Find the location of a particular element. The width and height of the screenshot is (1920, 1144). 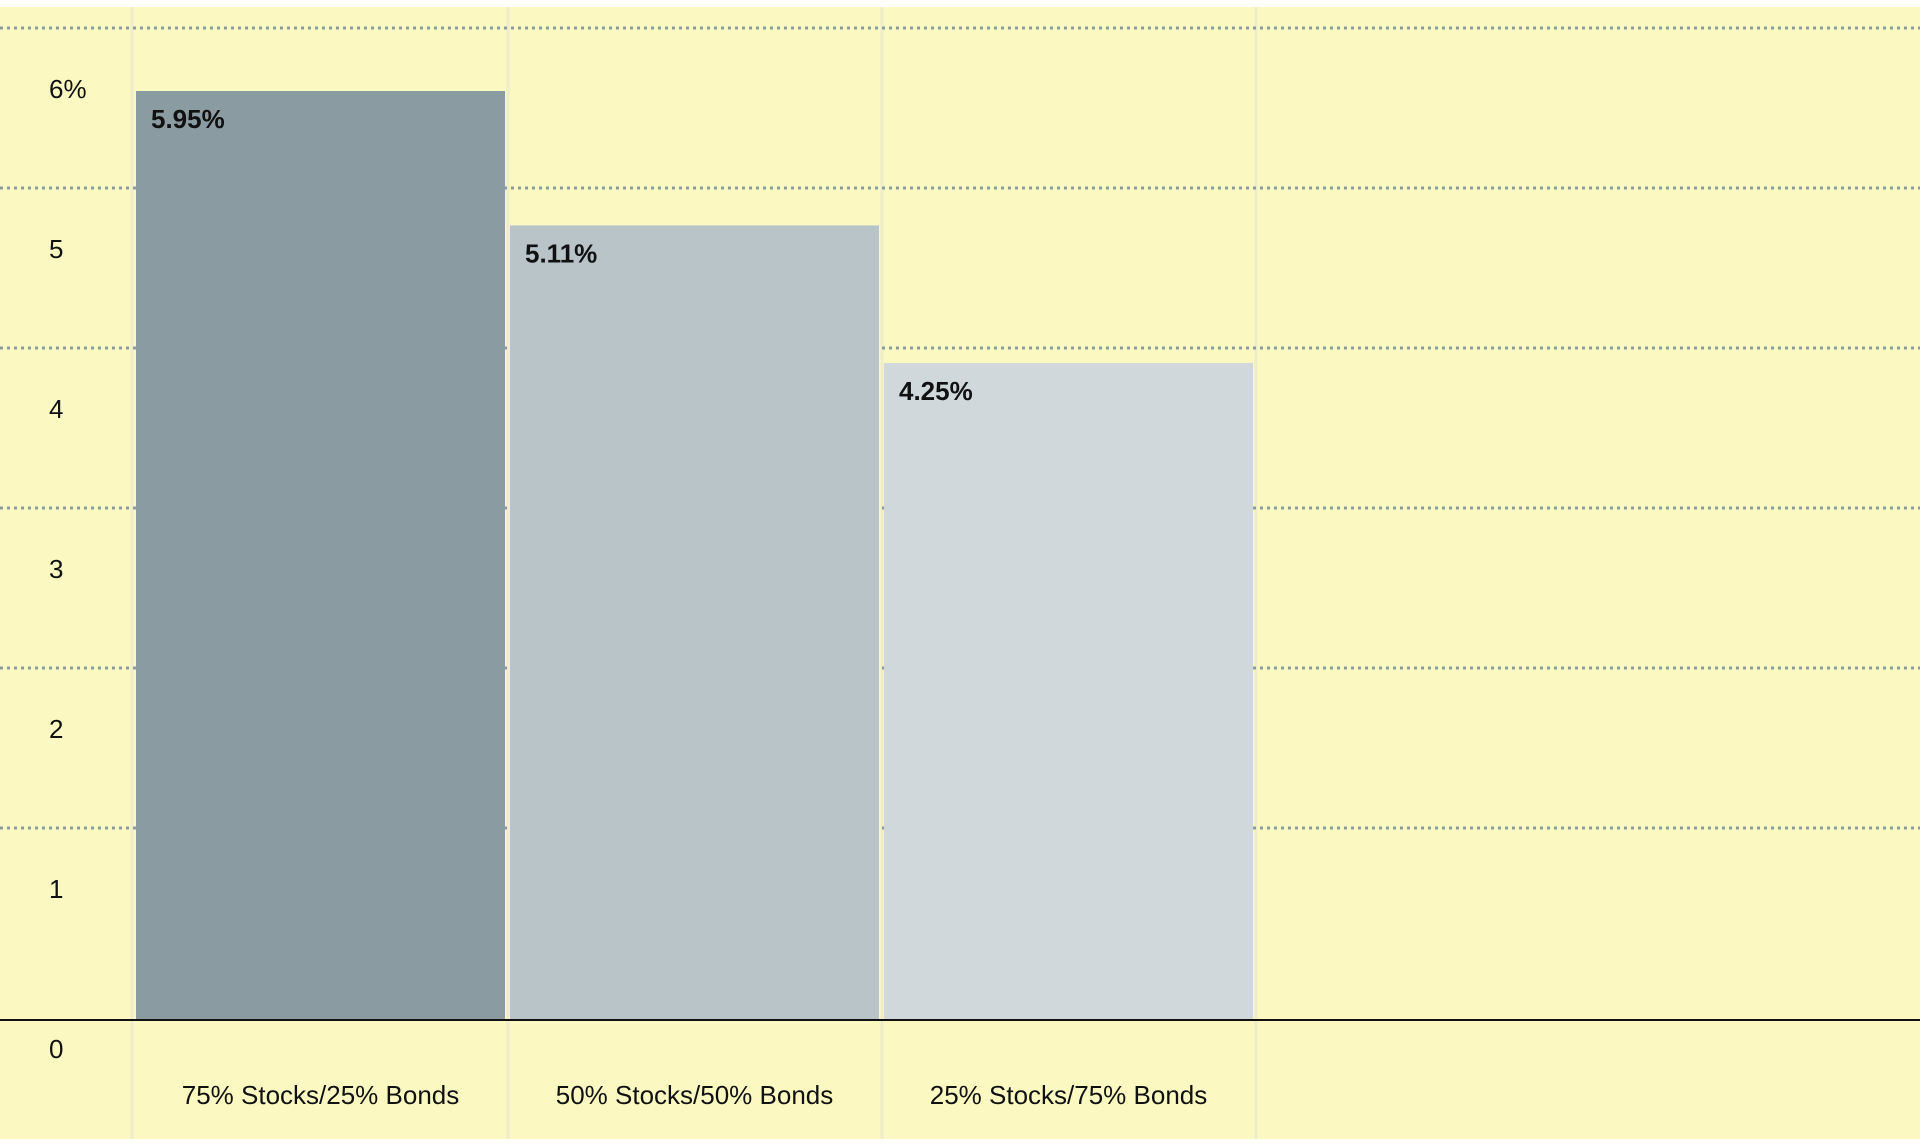

y-tick-label: 2 is located at coordinates (56, 729).